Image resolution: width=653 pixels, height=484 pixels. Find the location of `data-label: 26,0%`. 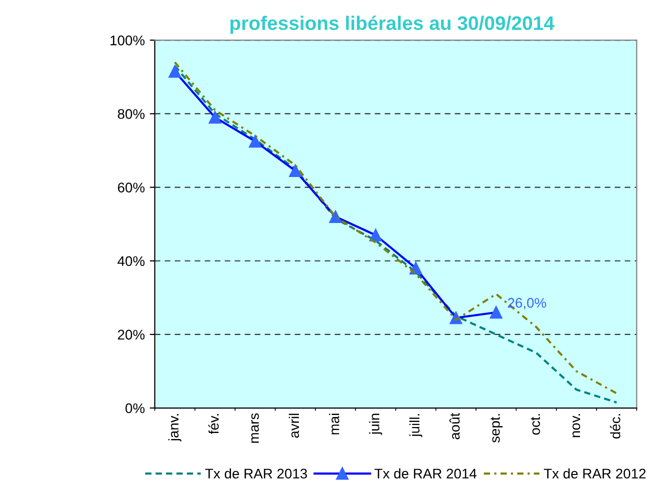

data-label: 26,0% is located at coordinates (527, 304).